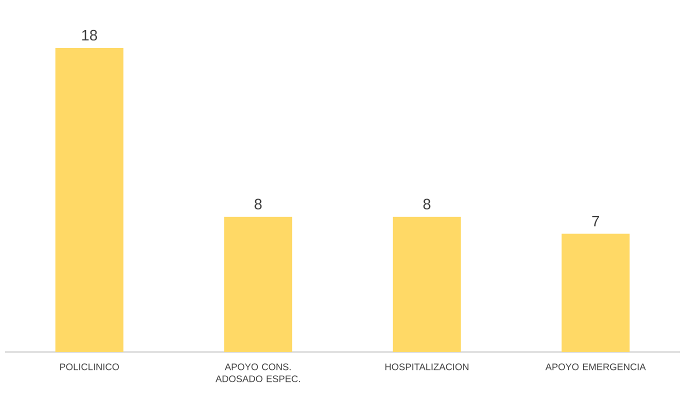 Image resolution: width=682 pixels, height=408 pixels. What do you see at coordinates (89, 367) in the screenshot?
I see `x-tick-label: POLICLINICO` at bounding box center [89, 367].